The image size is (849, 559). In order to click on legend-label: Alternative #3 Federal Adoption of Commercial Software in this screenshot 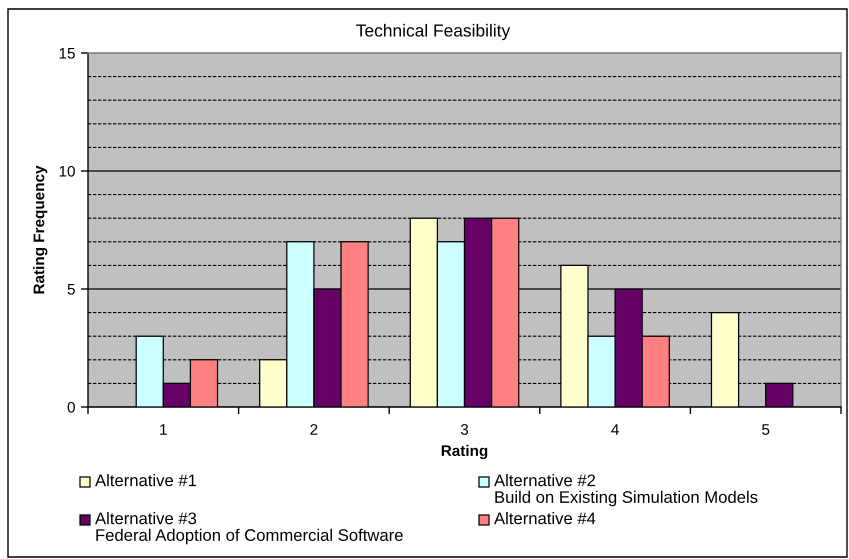, I will do `click(249, 528)`.